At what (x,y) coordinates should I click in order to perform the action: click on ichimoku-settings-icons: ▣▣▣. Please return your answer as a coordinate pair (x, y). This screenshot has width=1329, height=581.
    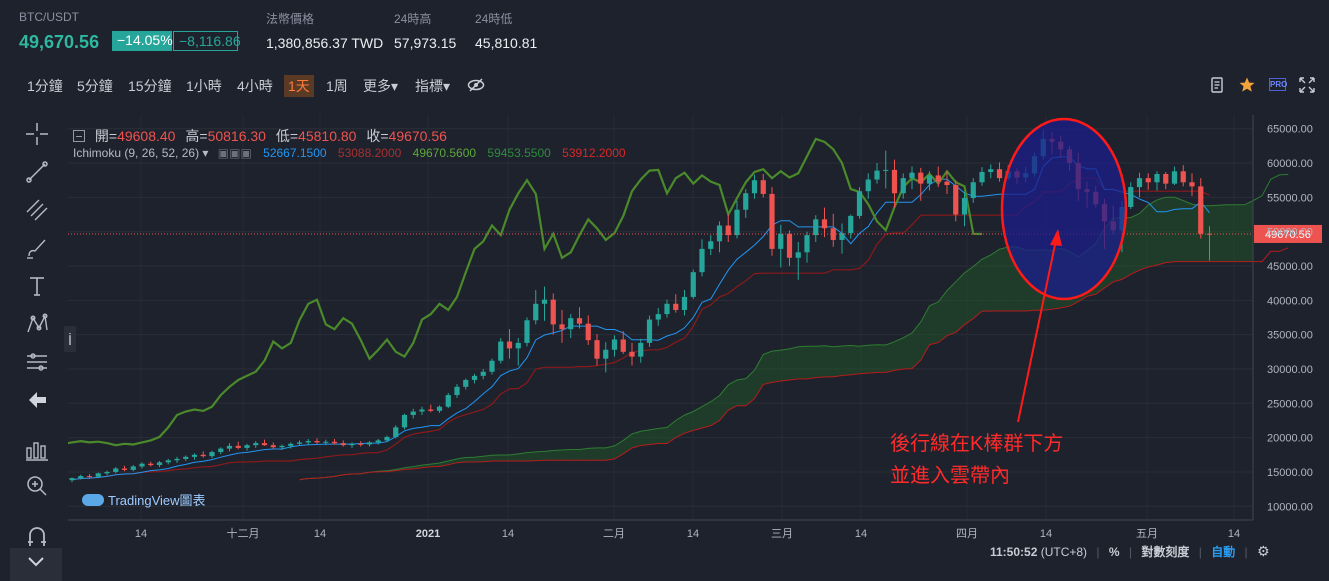
    Looking at the image, I should click on (234, 153).